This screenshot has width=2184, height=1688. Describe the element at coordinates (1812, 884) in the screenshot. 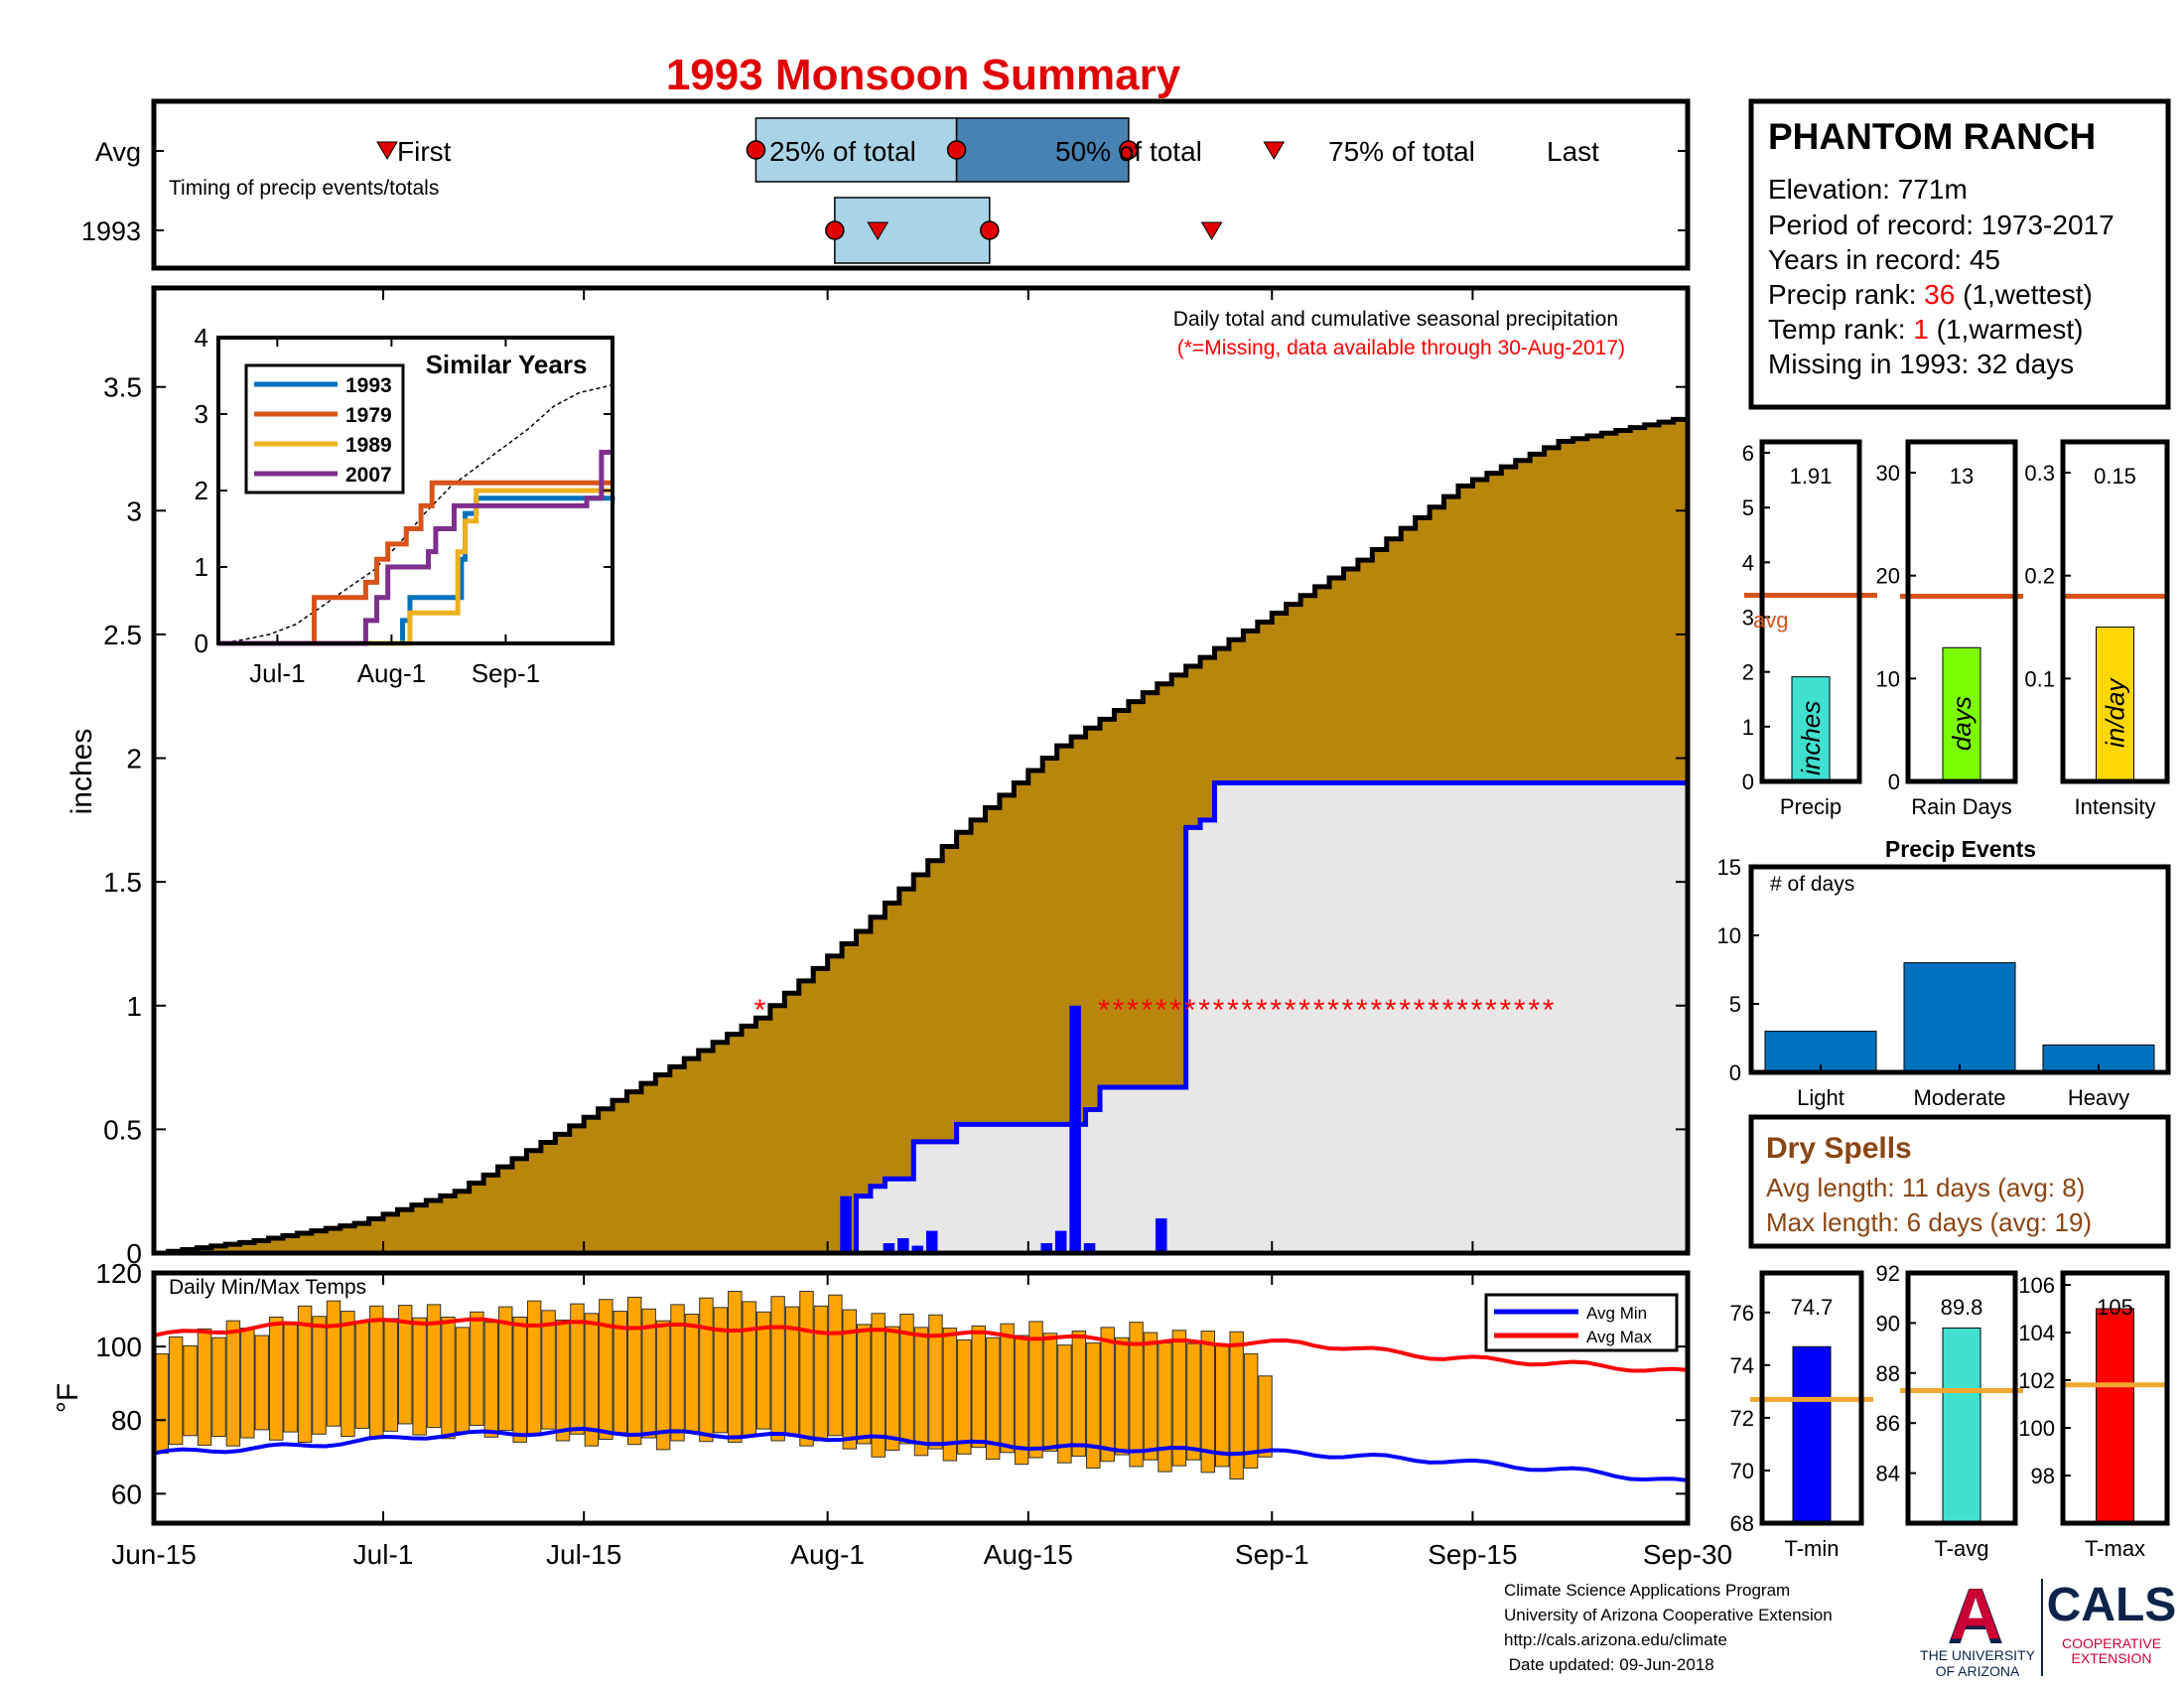

I see `events-ylabel-note: # of days` at that location.